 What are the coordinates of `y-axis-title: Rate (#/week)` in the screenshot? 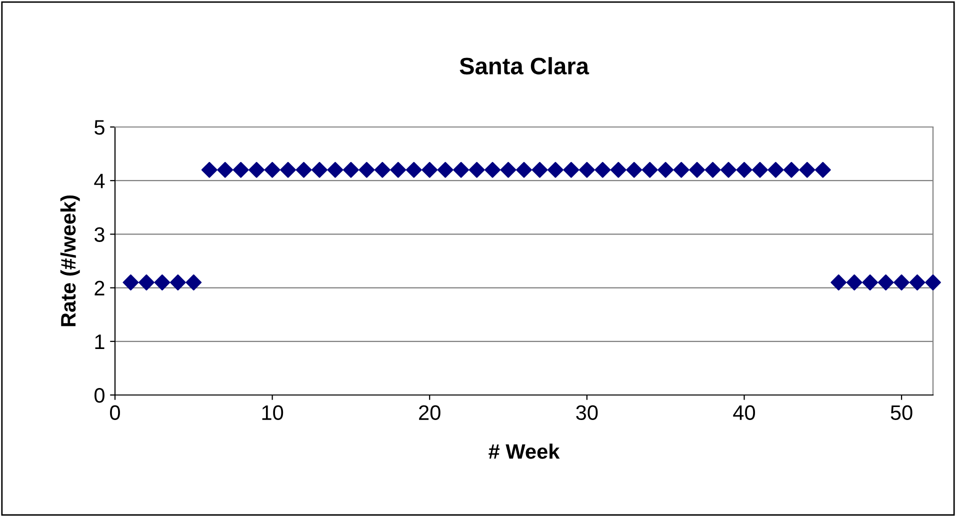 It's located at (70, 260).